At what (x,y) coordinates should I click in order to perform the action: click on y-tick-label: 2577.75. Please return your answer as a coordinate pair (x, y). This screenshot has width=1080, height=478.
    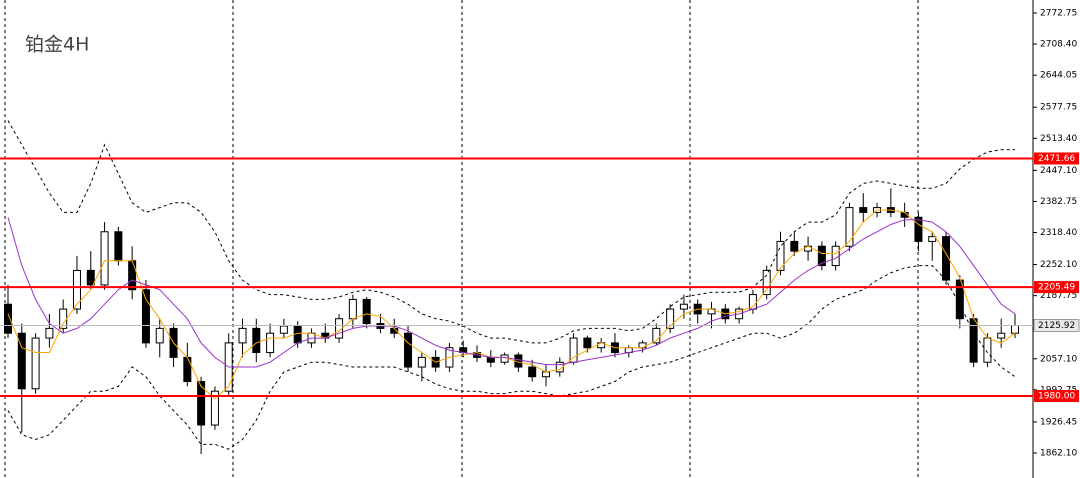
    Looking at the image, I should click on (1058, 108).